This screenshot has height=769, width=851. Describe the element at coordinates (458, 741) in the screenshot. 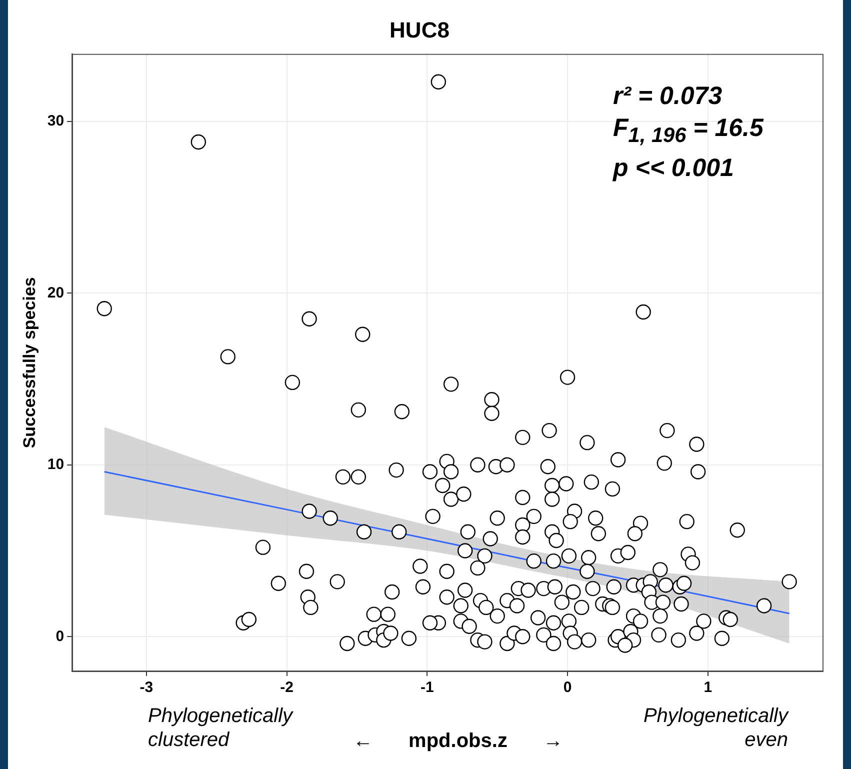

I see `x-axis-title: ← mpd.obs.z →` at that location.